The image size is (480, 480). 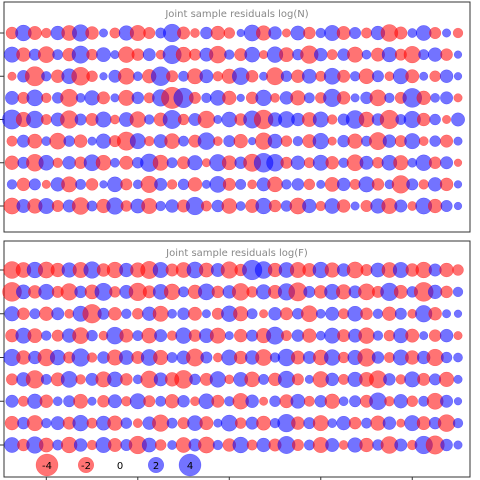 I want to click on legend-bubble, so click(x=86, y=465).